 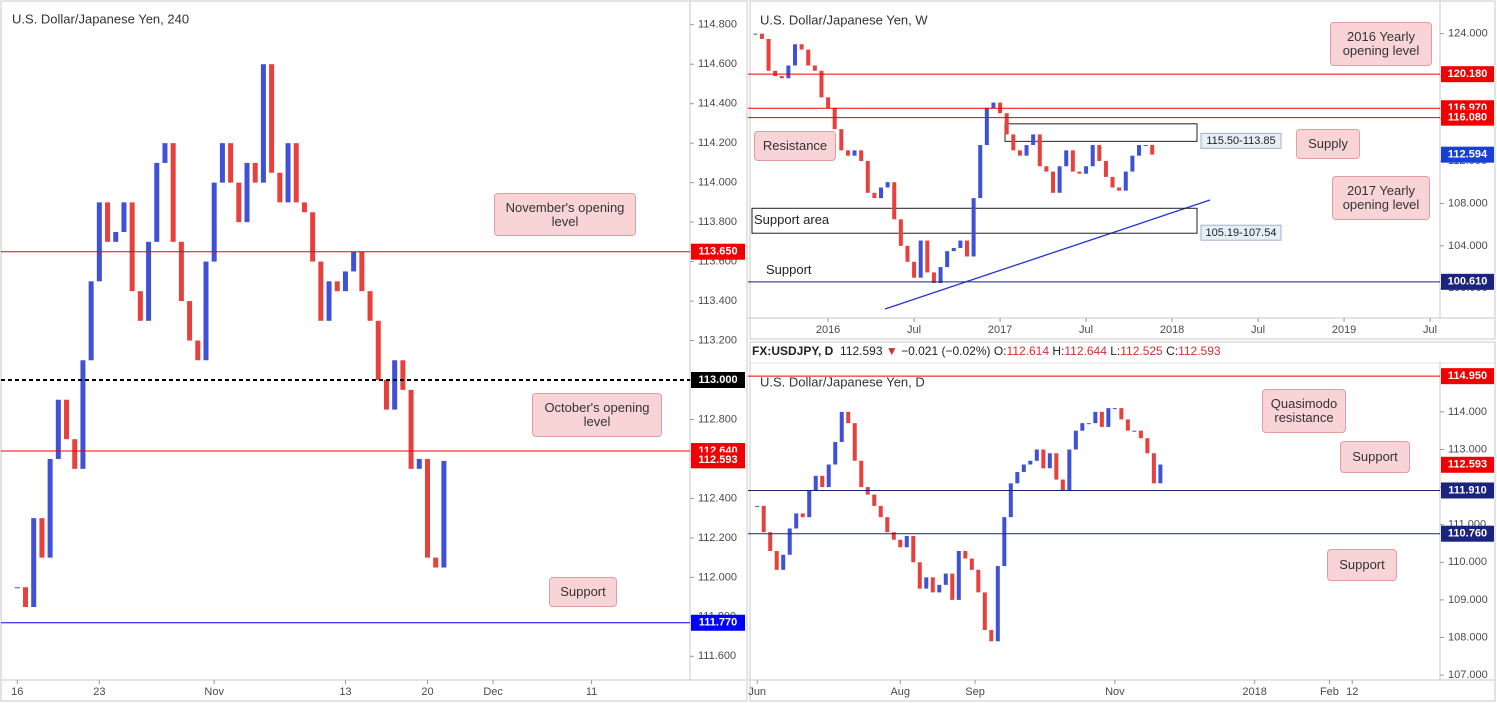 I want to click on price-tag-text: 112.593, so click(x=717, y=460).